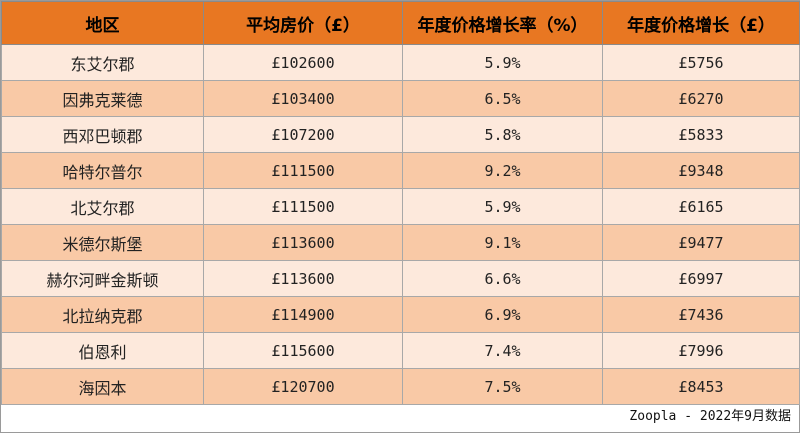  Describe the element at coordinates (102, 314) in the screenshot. I see `cell-region: 北拉纳克郡` at that location.